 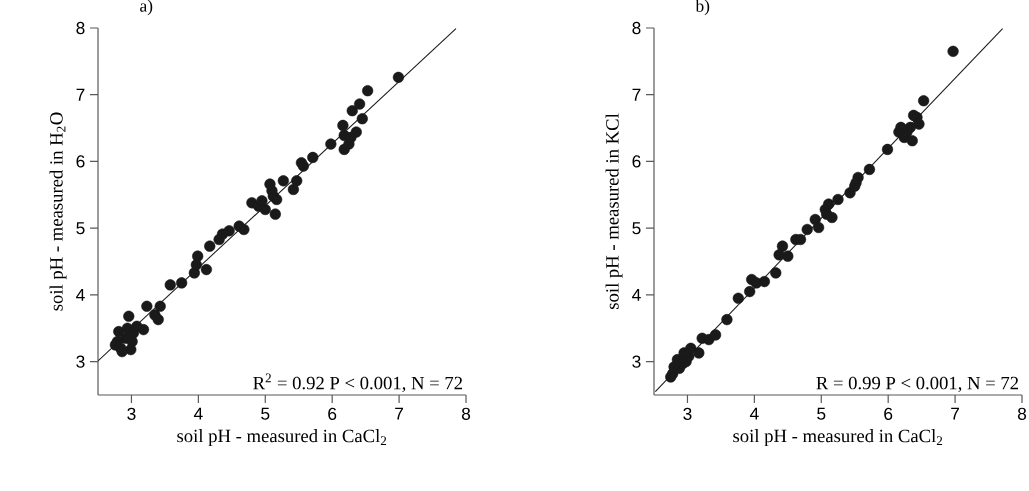 I want to click on chart-title: a), so click(x=146, y=8).